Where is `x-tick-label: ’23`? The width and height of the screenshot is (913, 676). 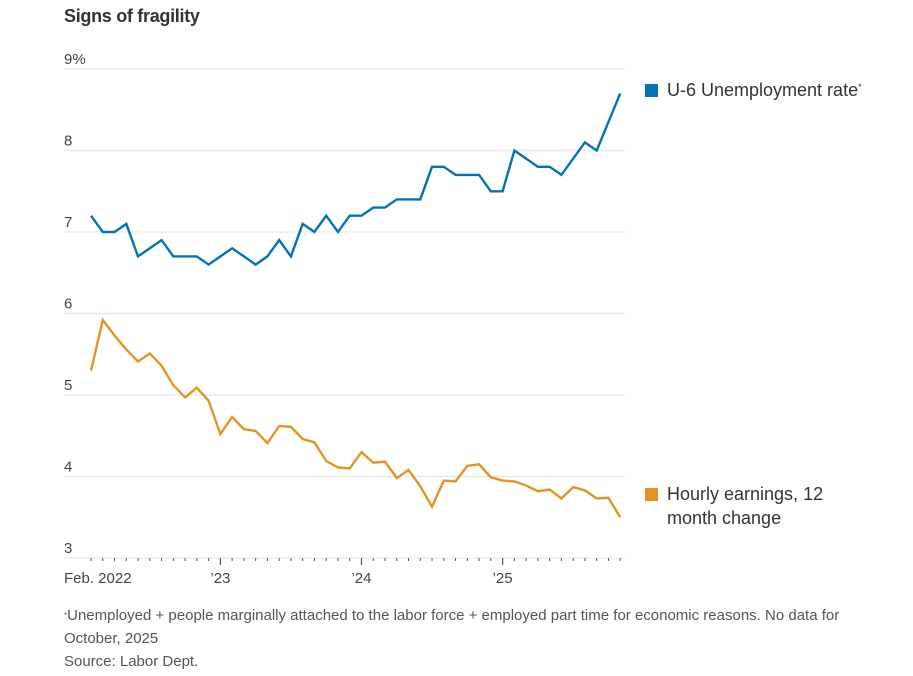
x-tick-label: ’23 is located at coordinates (220, 578).